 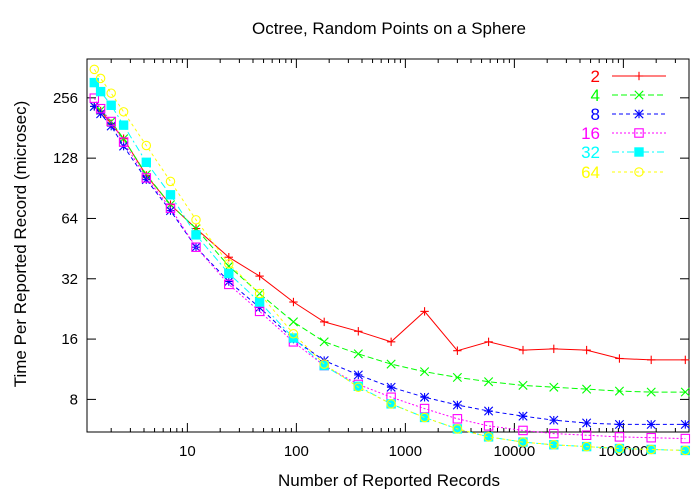 What do you see at coordinates (20, 244) in the screenshot?
I see `y-axis-label: Time Per Reported Record (microsec)` at bounding box center [20, 244].